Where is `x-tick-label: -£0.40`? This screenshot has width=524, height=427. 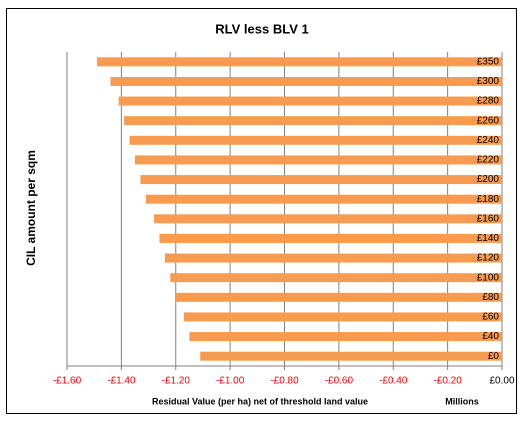
x-tick-label: -£0.40 is located at coordinates (393, 381).